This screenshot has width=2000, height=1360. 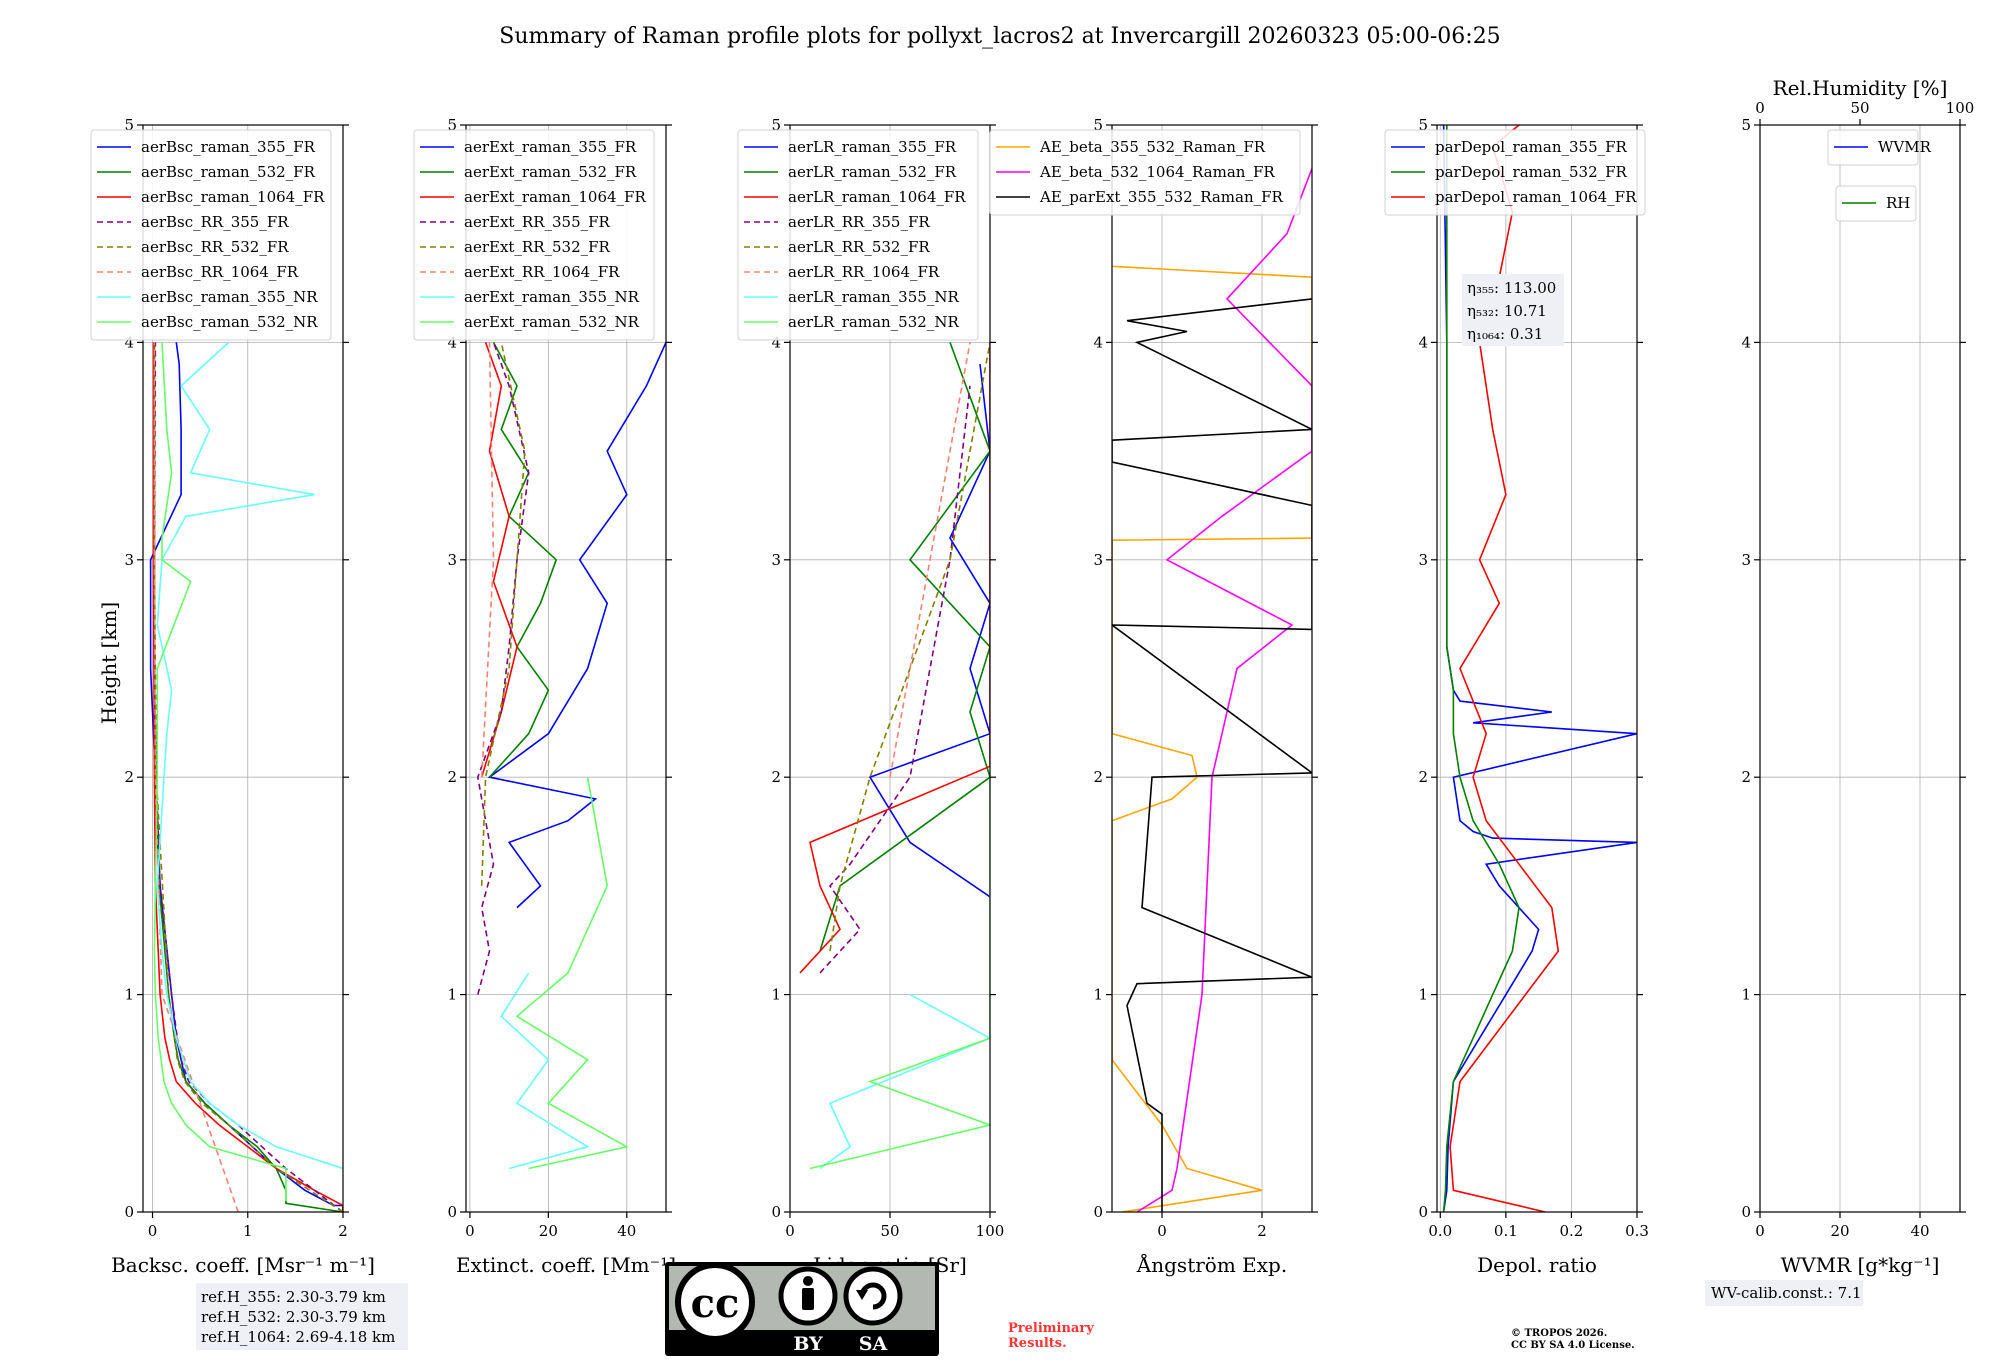 I want to click on series-line-aerBsc_raman_355_FR, so click(x=246, y=777).